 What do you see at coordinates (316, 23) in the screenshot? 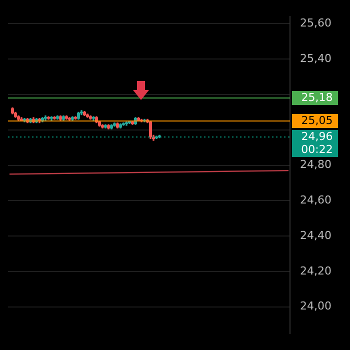
I see `y-tick-label: 25,60` at bounding box center [316, 23].